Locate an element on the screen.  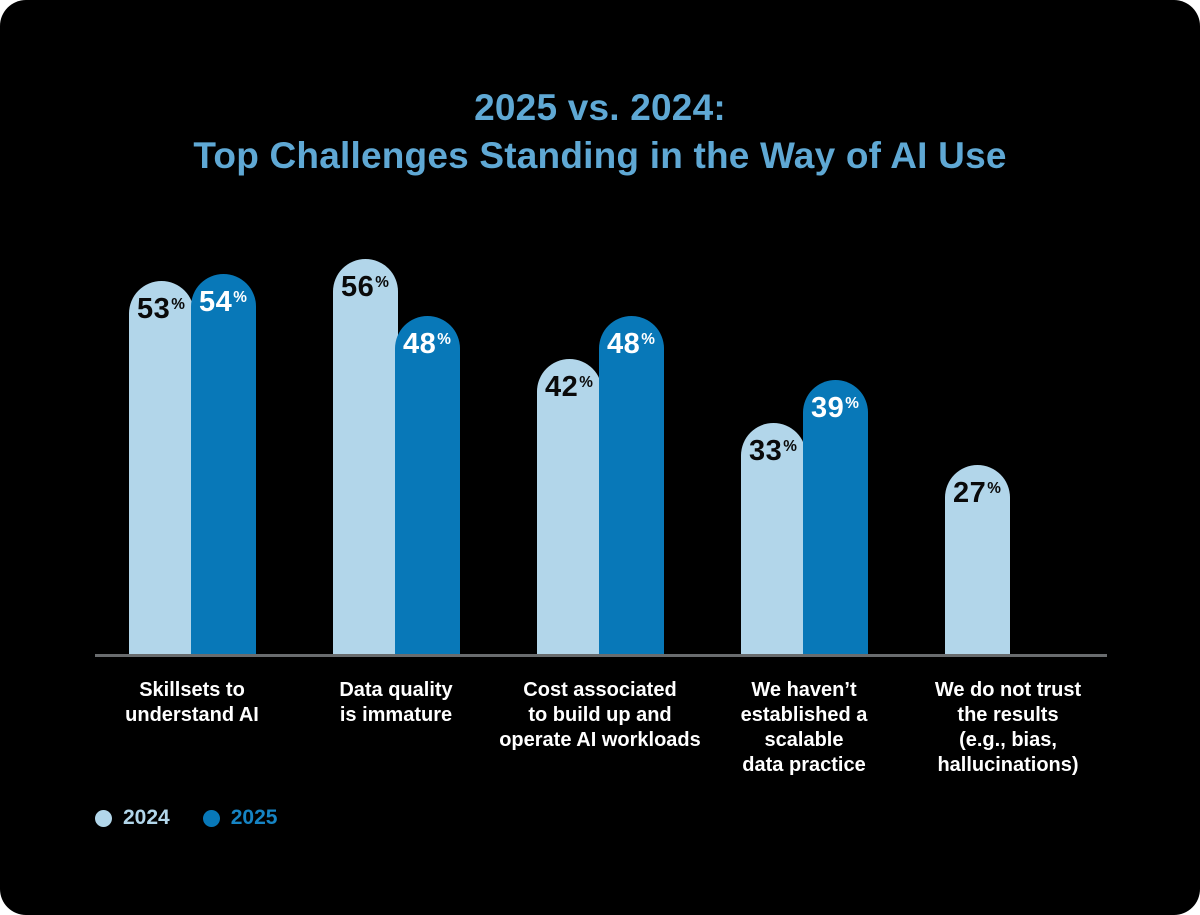
category-label: Data quality is immature is located at coordinates (396, 728).